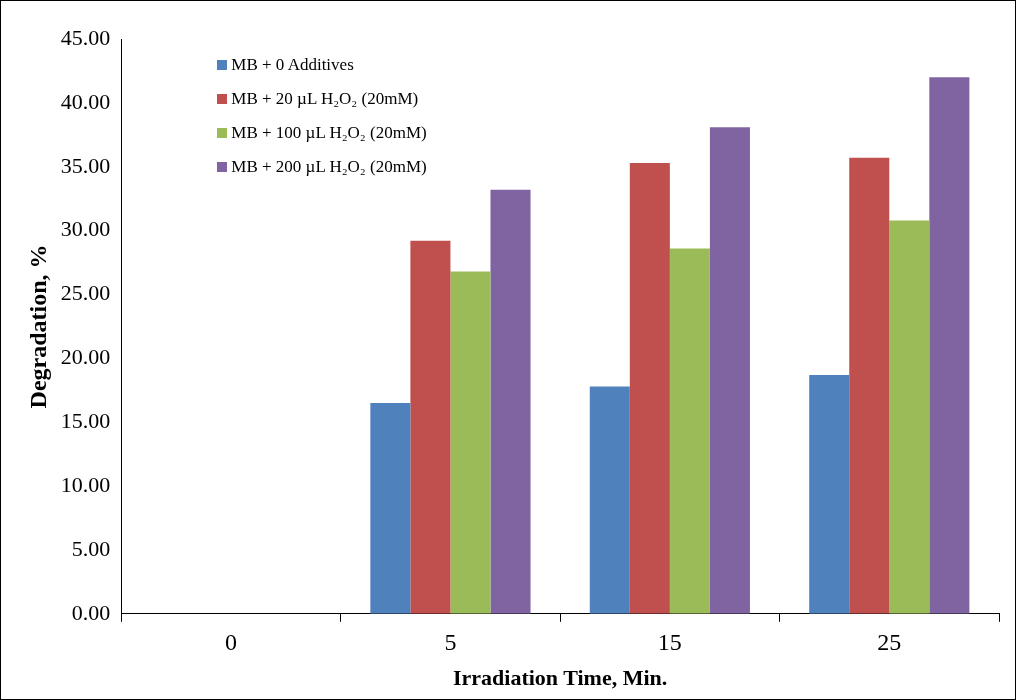 The width and height of the screenshot is (1016, 700). Describe the element at coordinates (85, 420) in the screenshot. I see `y-tick-label: 15.00` at that location.